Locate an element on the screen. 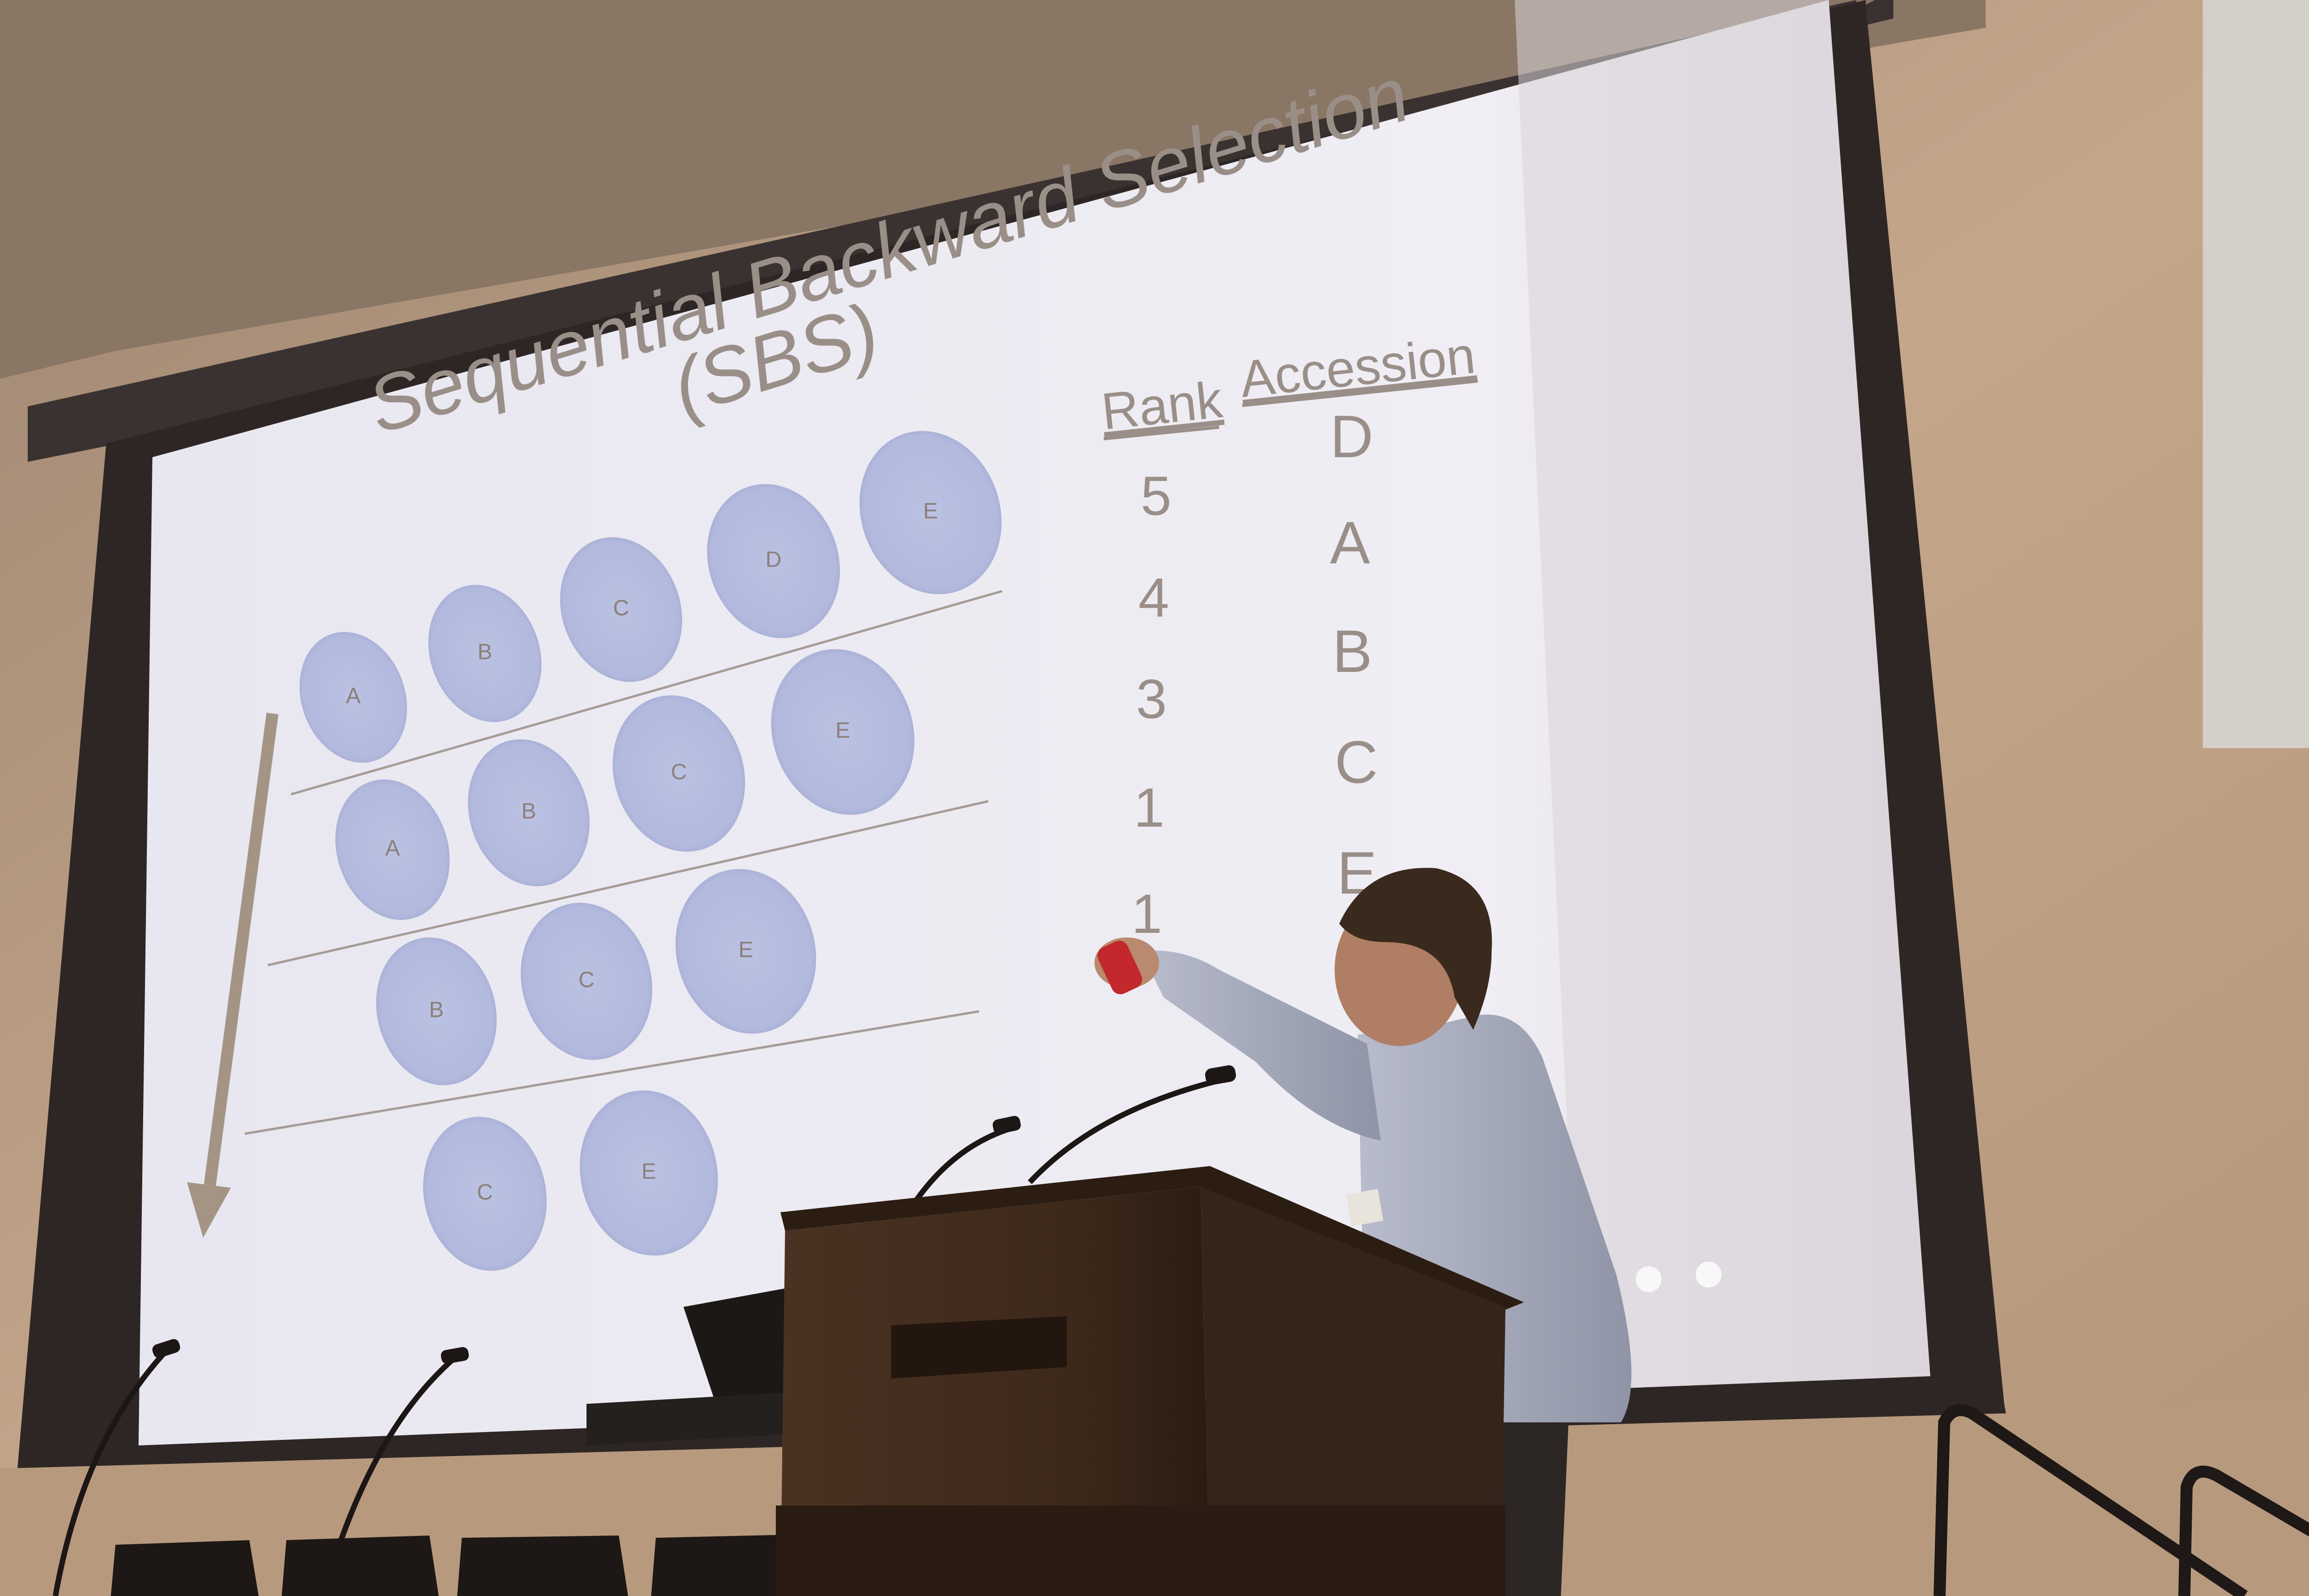  podium is located at coordinates (1150, 1381).